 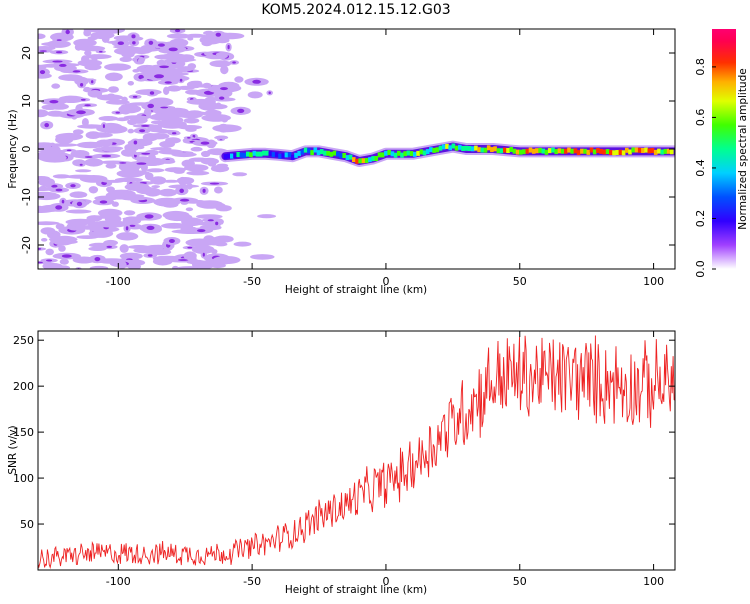 What do you see at coordinates (700, 168) in the screenshot?
I see `colorbar-tick-label: 0.4` at bounding box center [700, 168].